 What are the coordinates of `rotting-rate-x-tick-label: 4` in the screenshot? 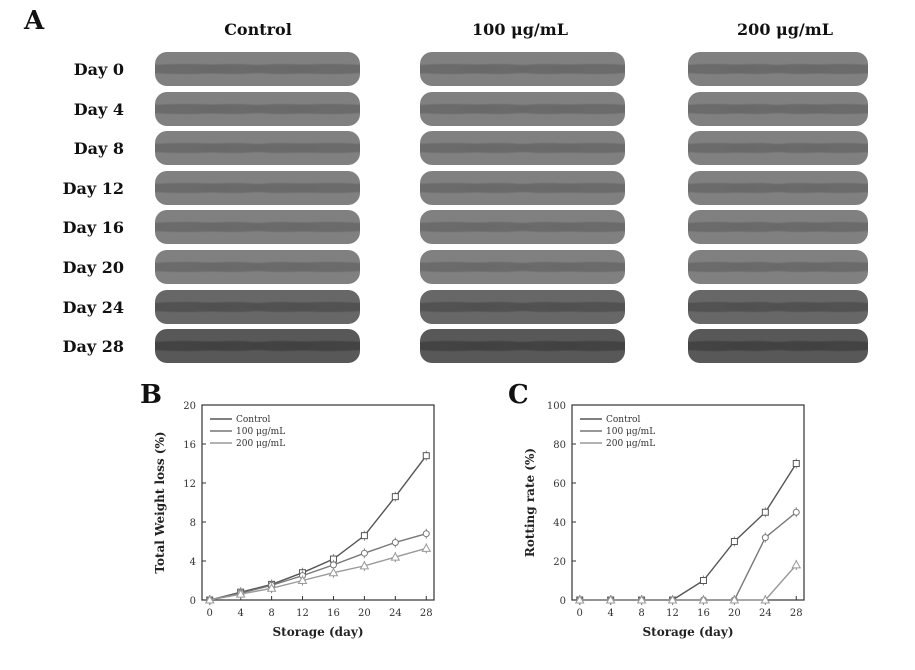 It's located at (610, 613).